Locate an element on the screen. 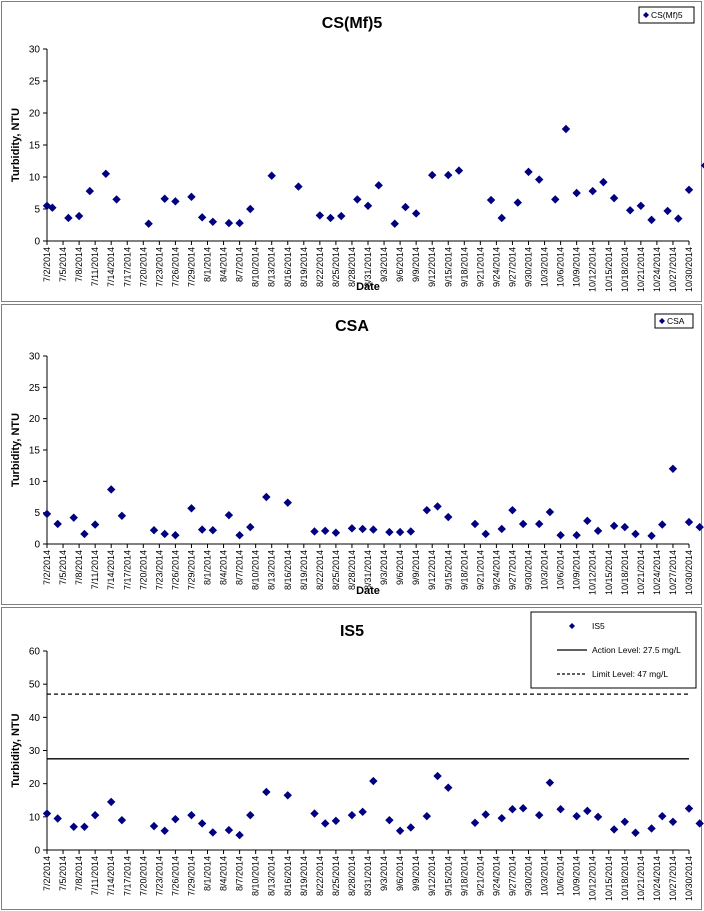 The height and width of the screenshot is (911, 704). legend: CS(Mf)5 is located at coordinates (666, 15).